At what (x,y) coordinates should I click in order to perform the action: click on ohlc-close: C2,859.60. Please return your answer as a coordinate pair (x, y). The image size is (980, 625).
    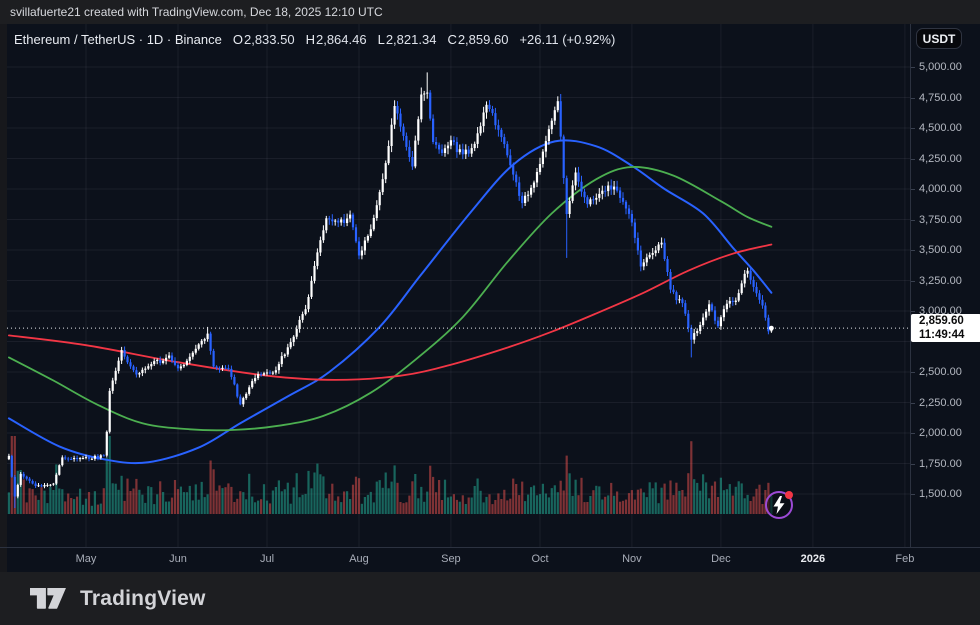
    Looking at the image, I should click on (478, 39).